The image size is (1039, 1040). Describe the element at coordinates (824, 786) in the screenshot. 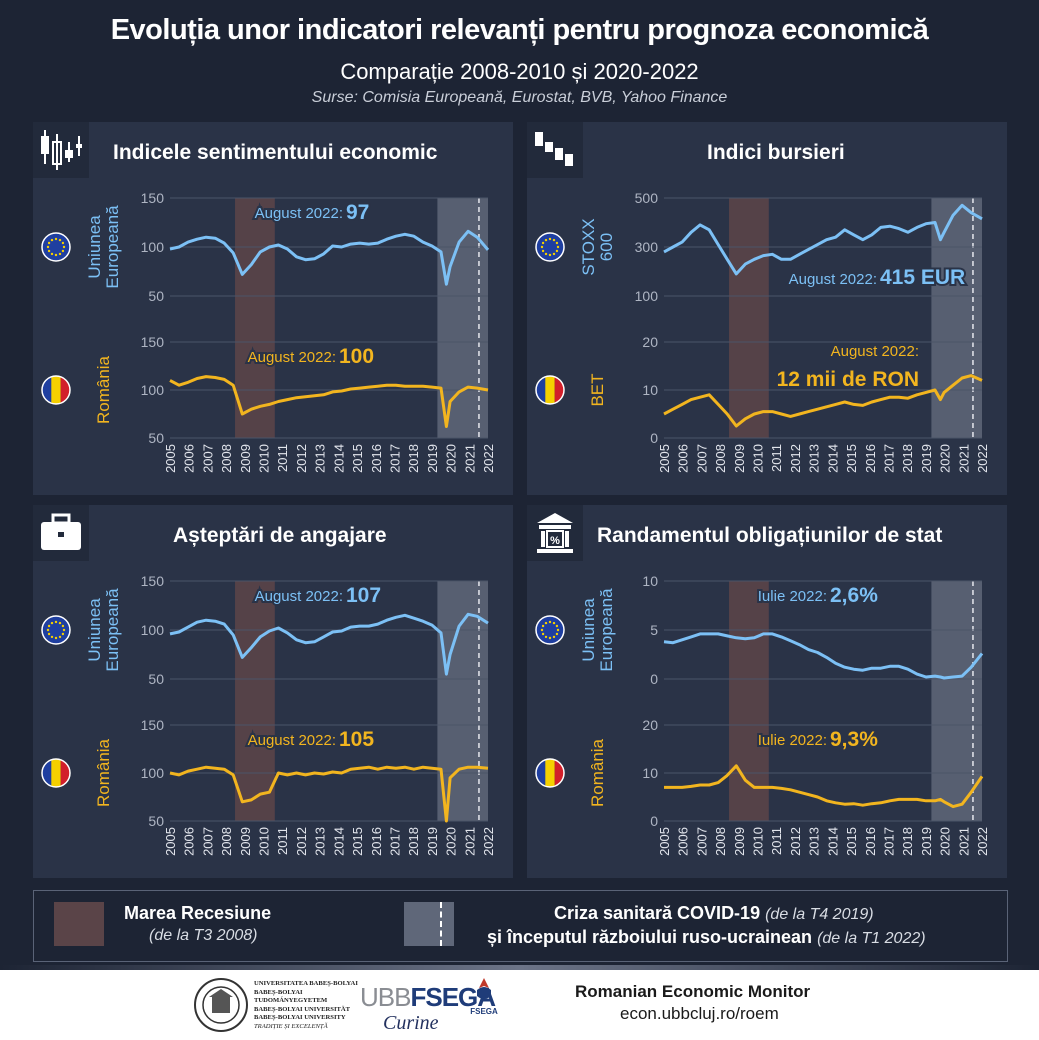

I see `series-line-bottom` at that location.